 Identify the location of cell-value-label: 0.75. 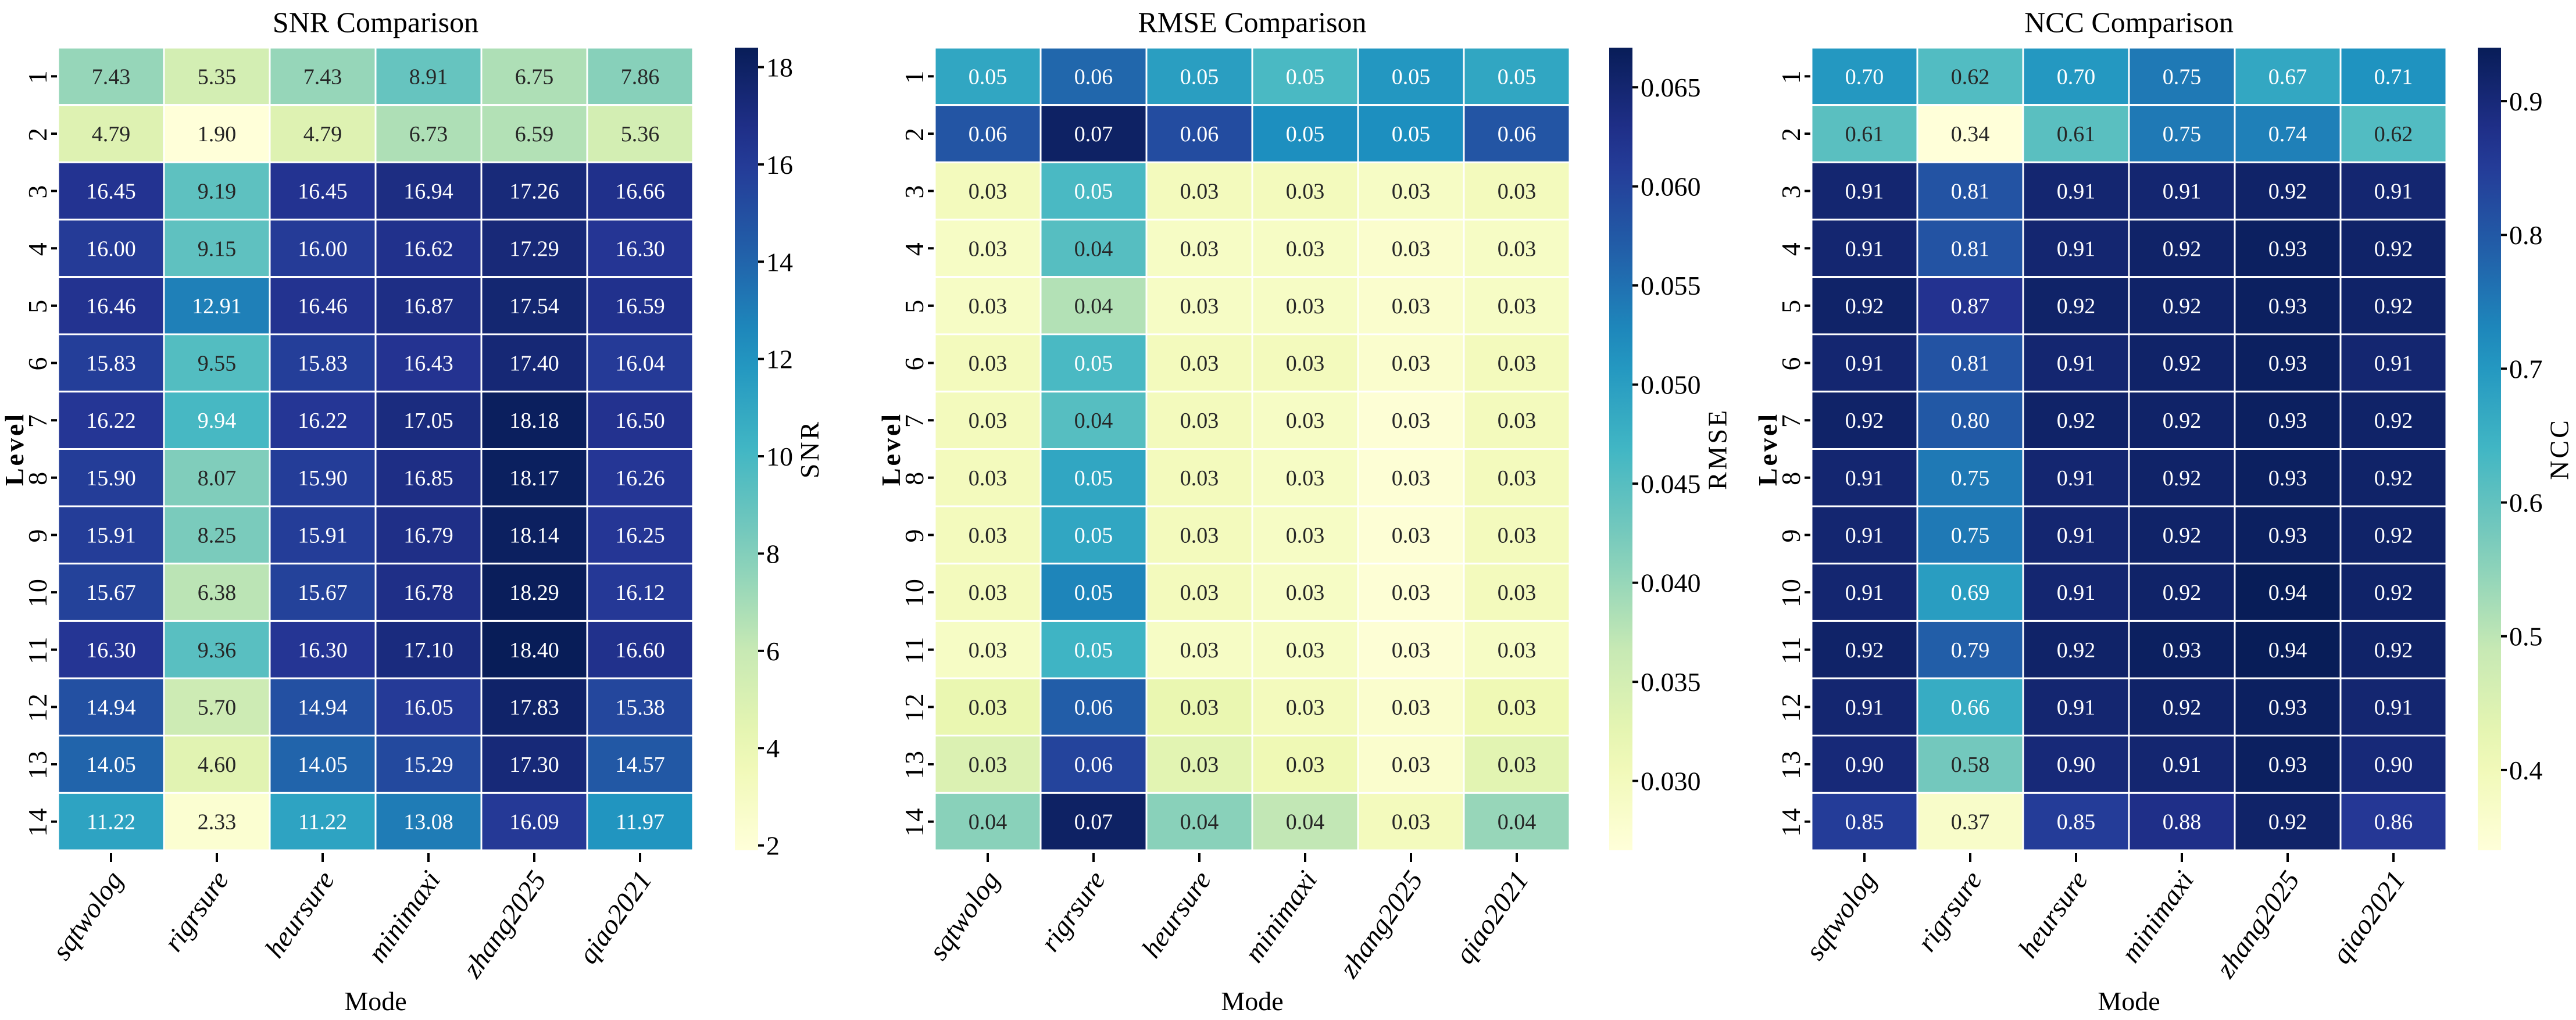
(1970, 535).